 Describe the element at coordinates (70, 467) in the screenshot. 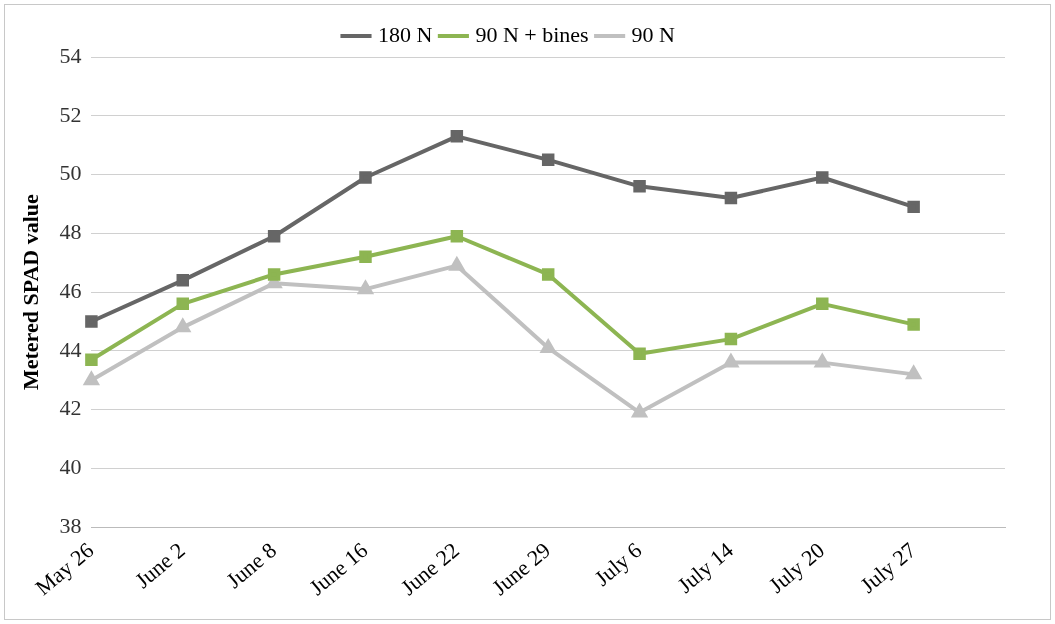

I see `y-tick-label: 40` at that location.